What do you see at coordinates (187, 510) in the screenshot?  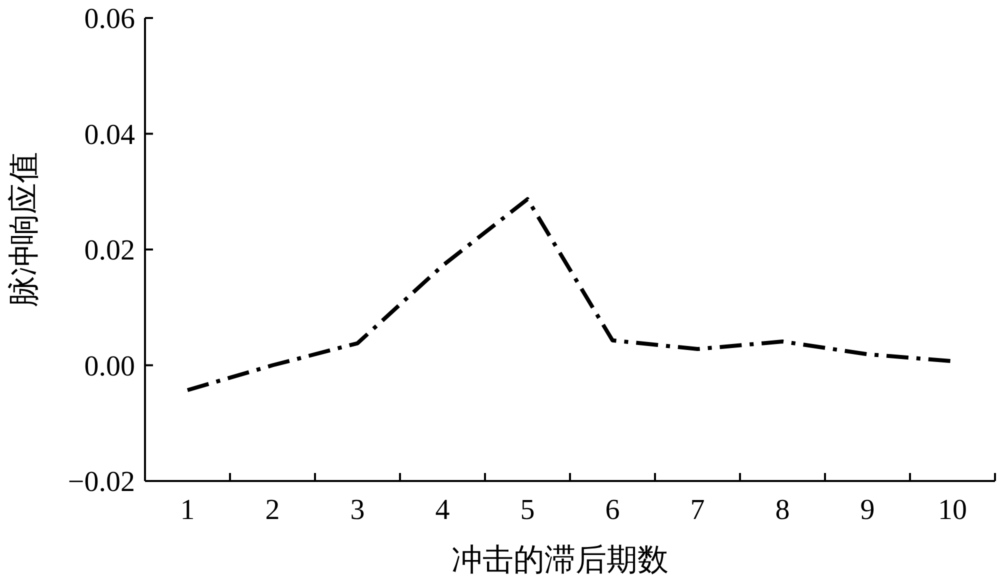 I see `x-tick-label: 1` at bounding box center [187, 510].